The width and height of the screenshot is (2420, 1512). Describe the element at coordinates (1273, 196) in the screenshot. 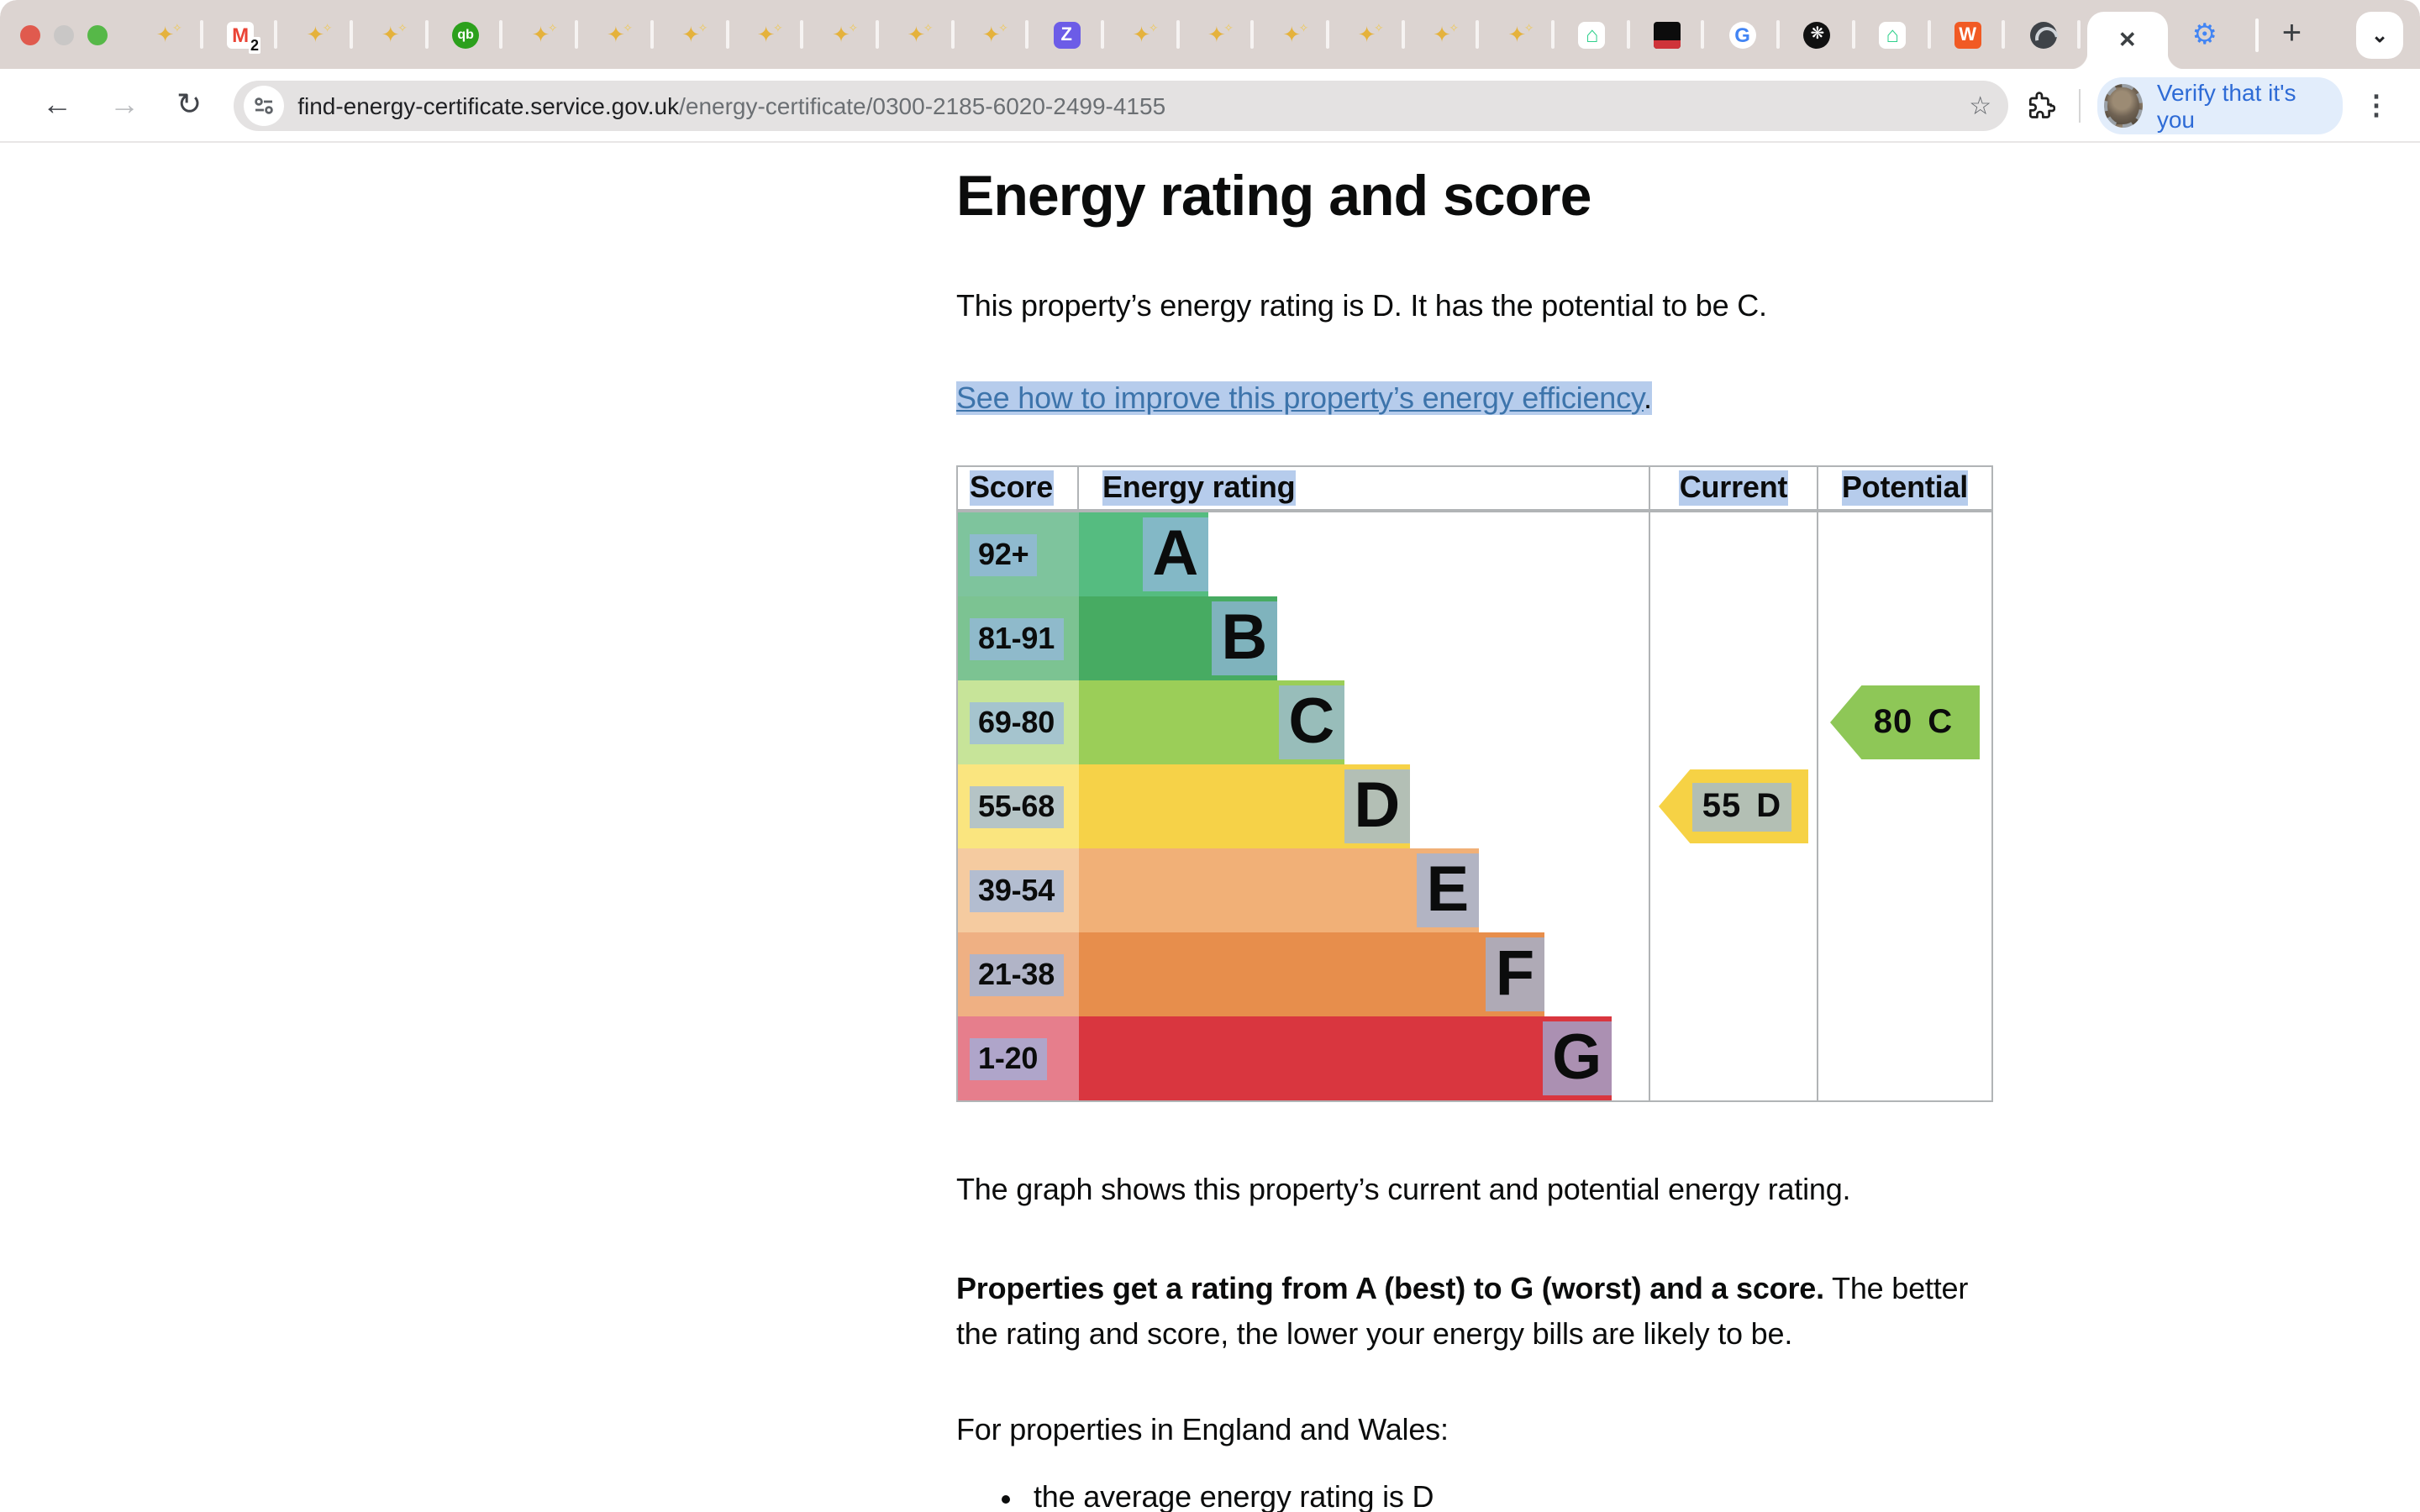

I see `page-title: Energy rating and score` at that location.